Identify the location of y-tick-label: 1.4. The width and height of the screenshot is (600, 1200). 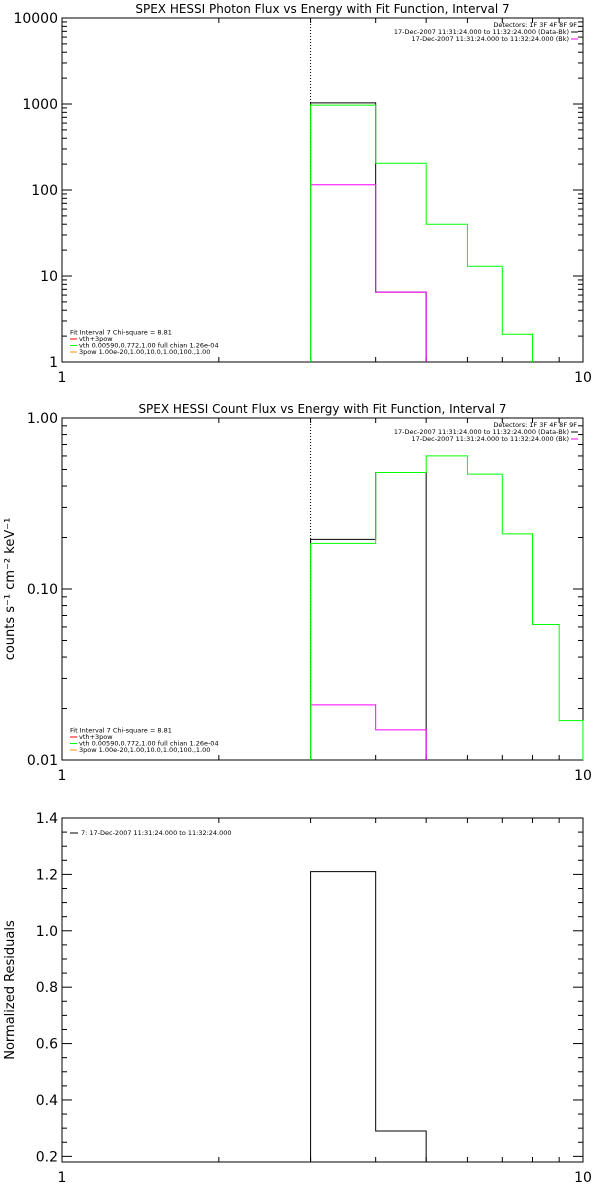
(47, 819).